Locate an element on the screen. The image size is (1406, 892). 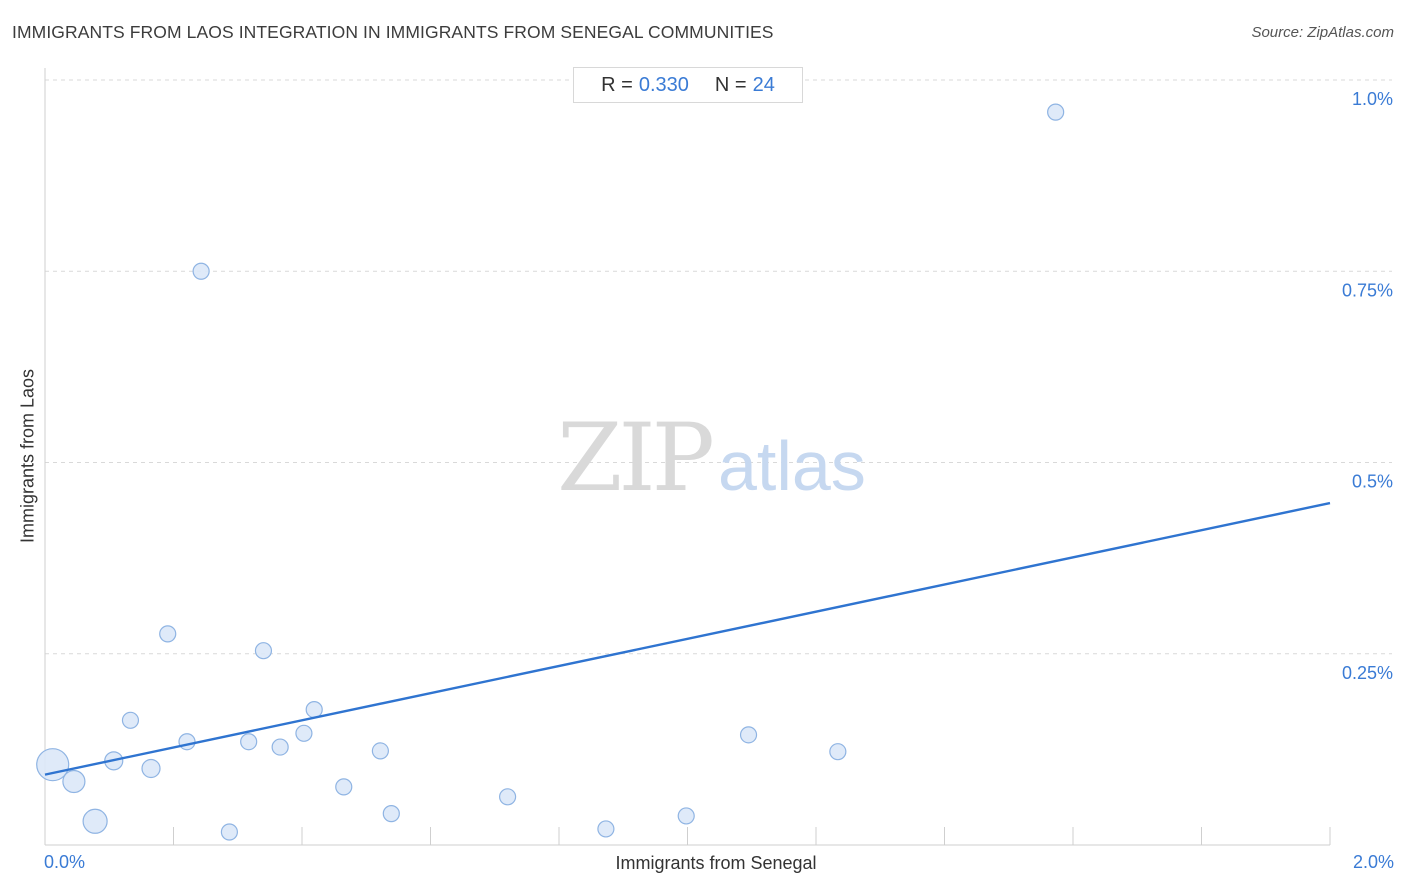
y-tick-label-1: 0.5% is located at coordinates (1372, 482).